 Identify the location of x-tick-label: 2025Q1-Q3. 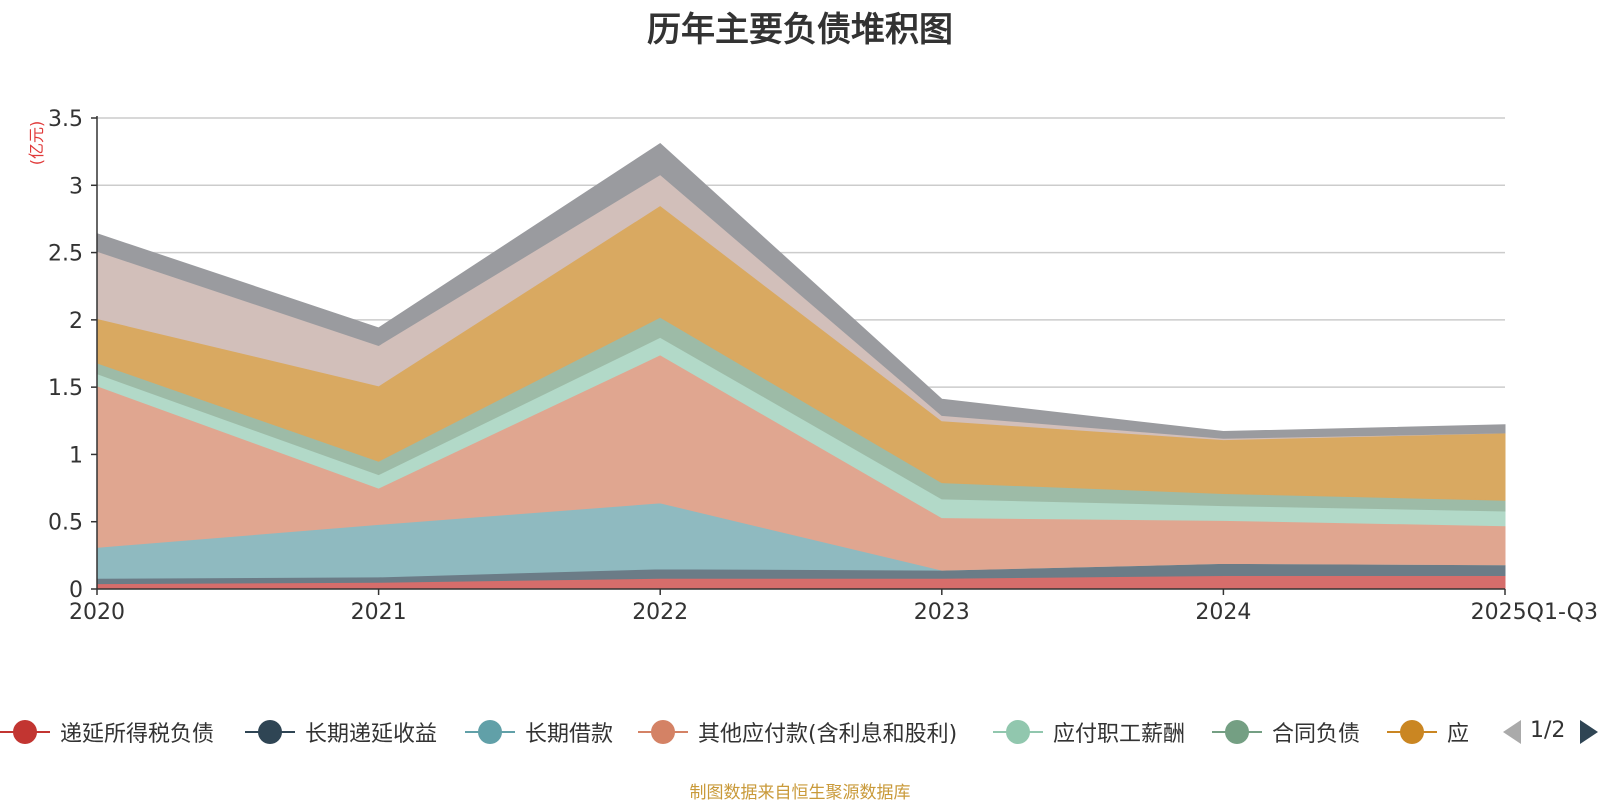
(1534, 612).